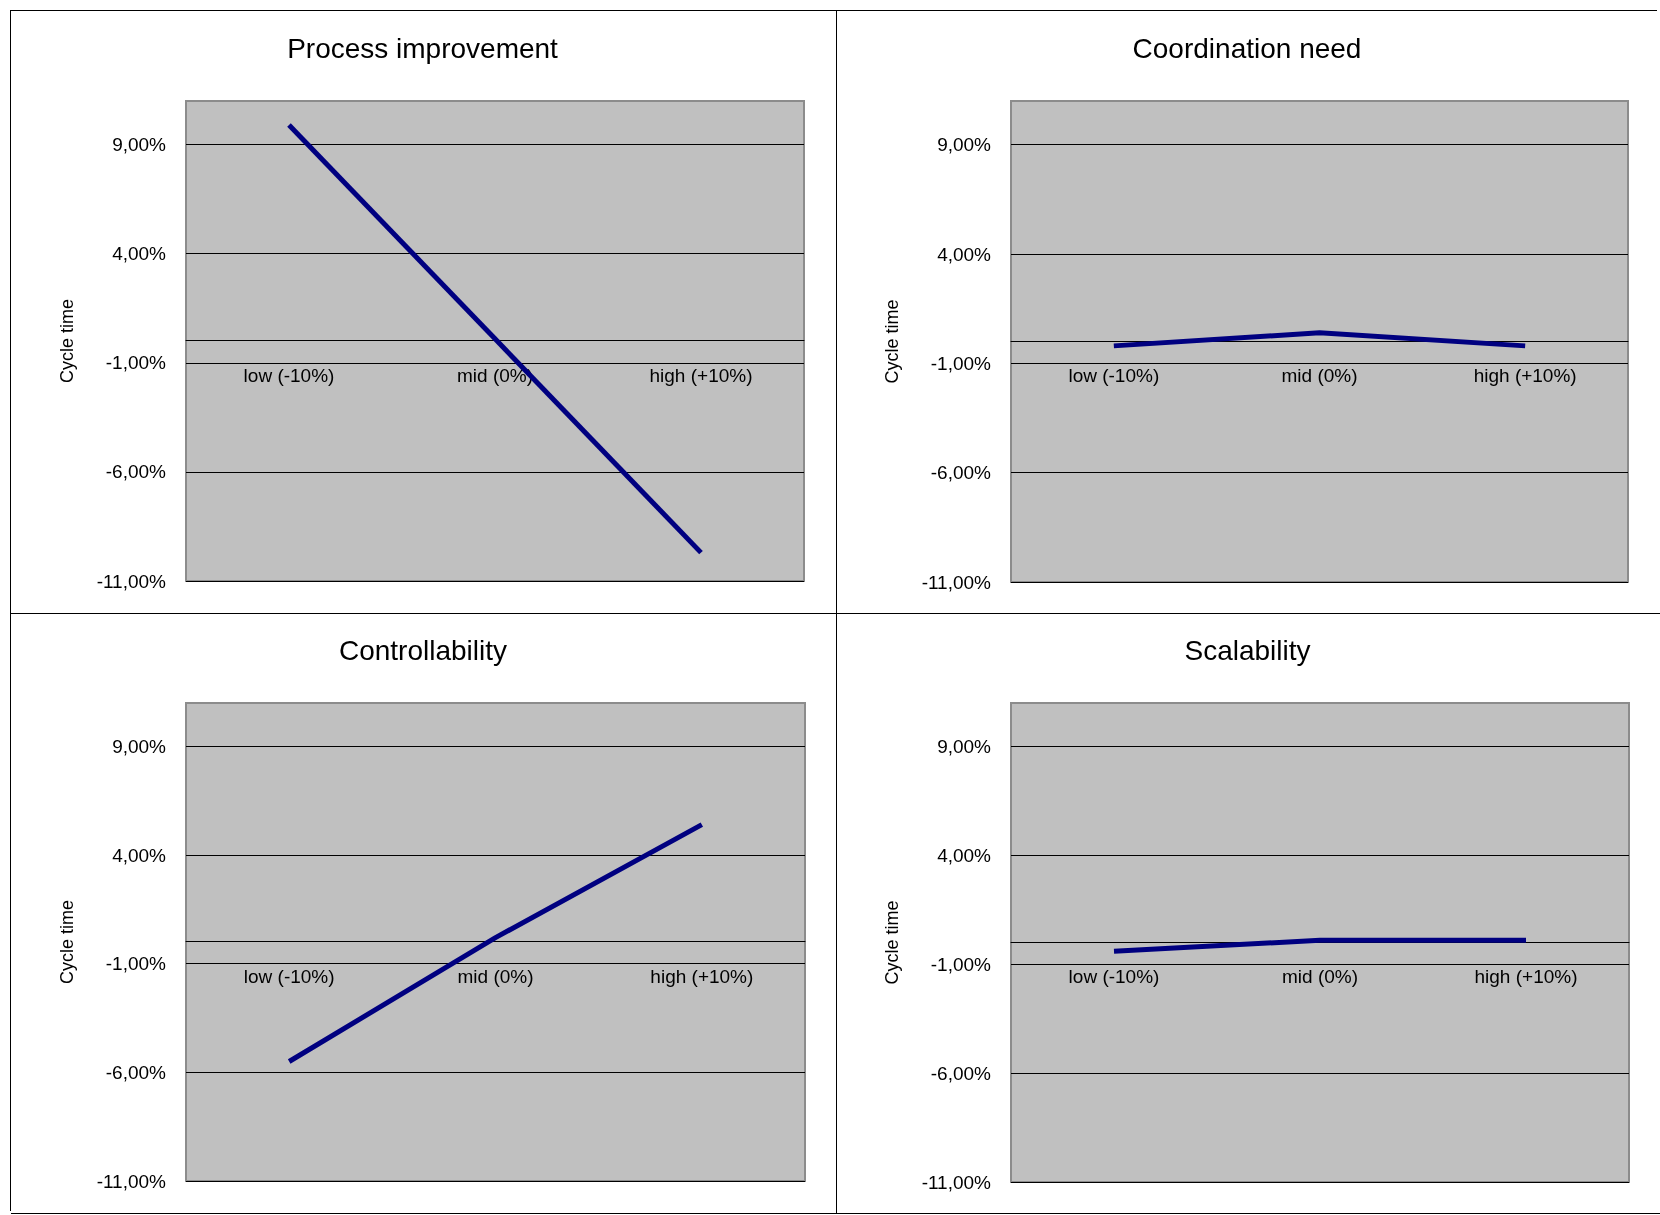  Describe the element at coordinates (1247, 48) in the screenshot. I see `chart-title: Coordination need` at that location.